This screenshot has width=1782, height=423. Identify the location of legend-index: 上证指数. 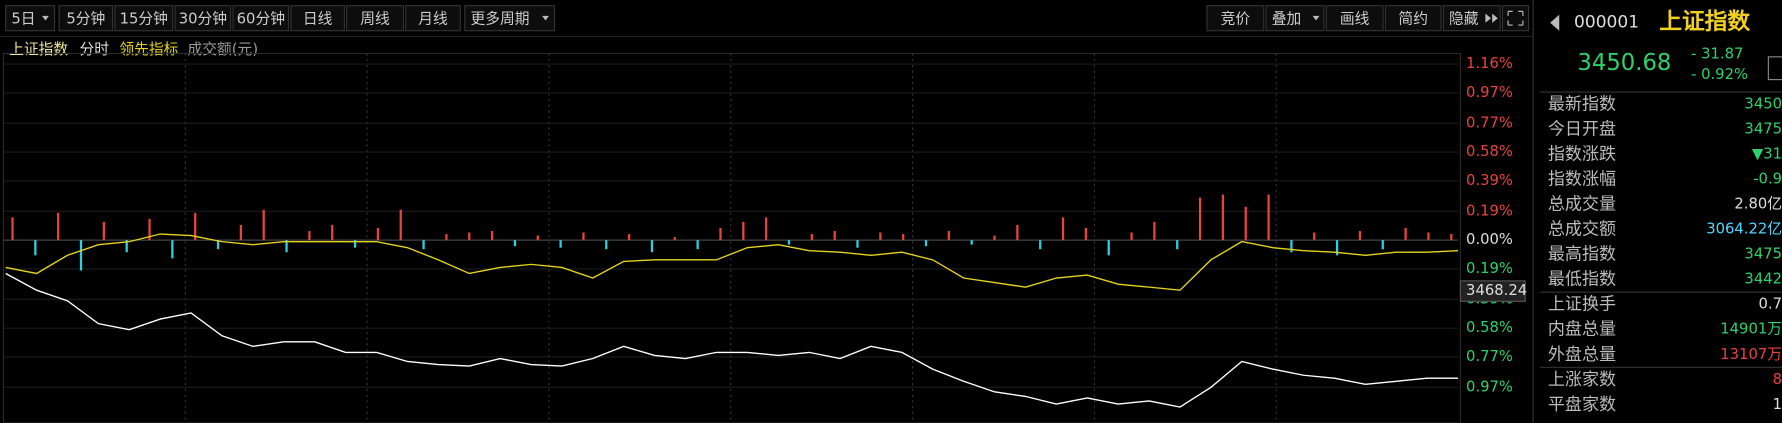
(38, 49).